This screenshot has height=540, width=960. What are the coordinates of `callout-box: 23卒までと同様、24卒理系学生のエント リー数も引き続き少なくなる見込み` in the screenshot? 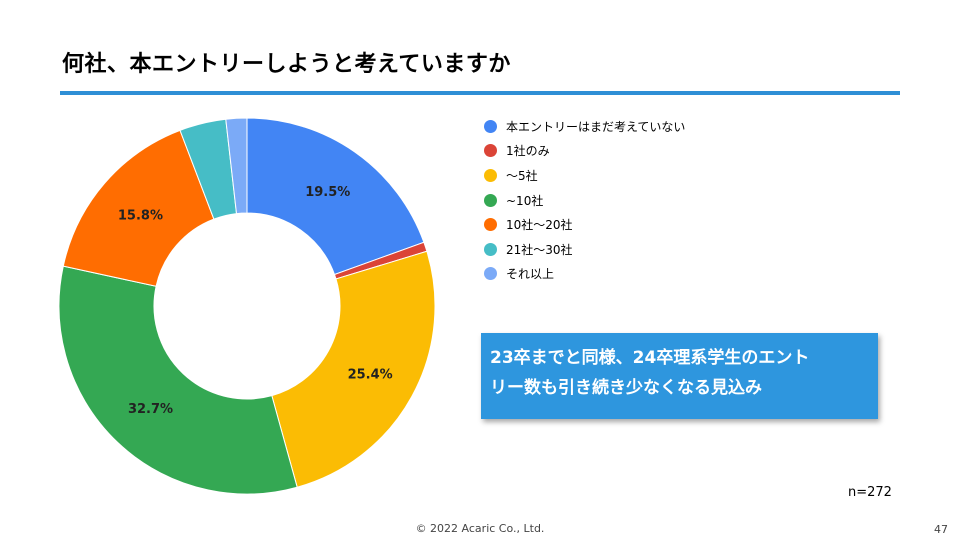 It's located at (679, 376).